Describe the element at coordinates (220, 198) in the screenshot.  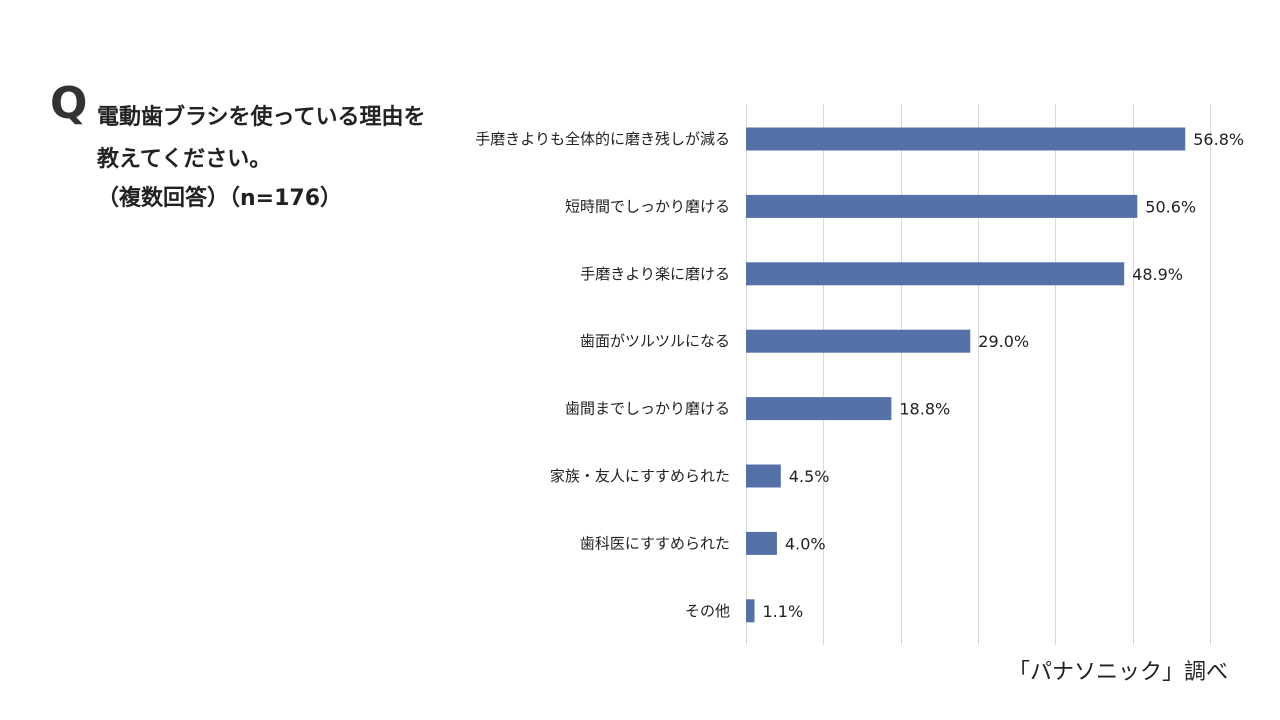
I see `question-line-3: （複数回答）（n=176）` at that location.